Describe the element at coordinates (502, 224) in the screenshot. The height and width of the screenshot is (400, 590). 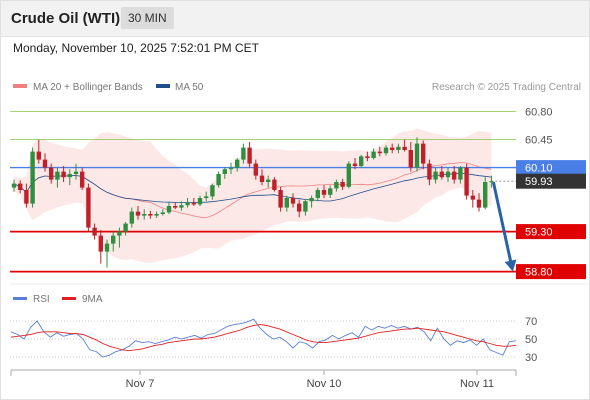
I see `forecast-arrow-shaft` at that location.